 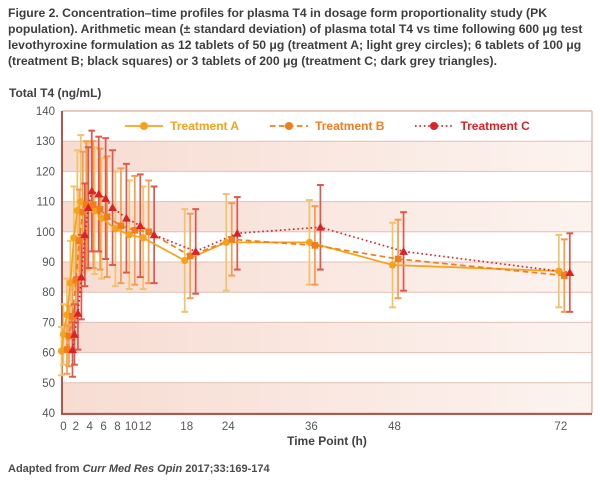 I want to click on legend-item-treatment-c: Treatment C, so click(x=472, y=126).